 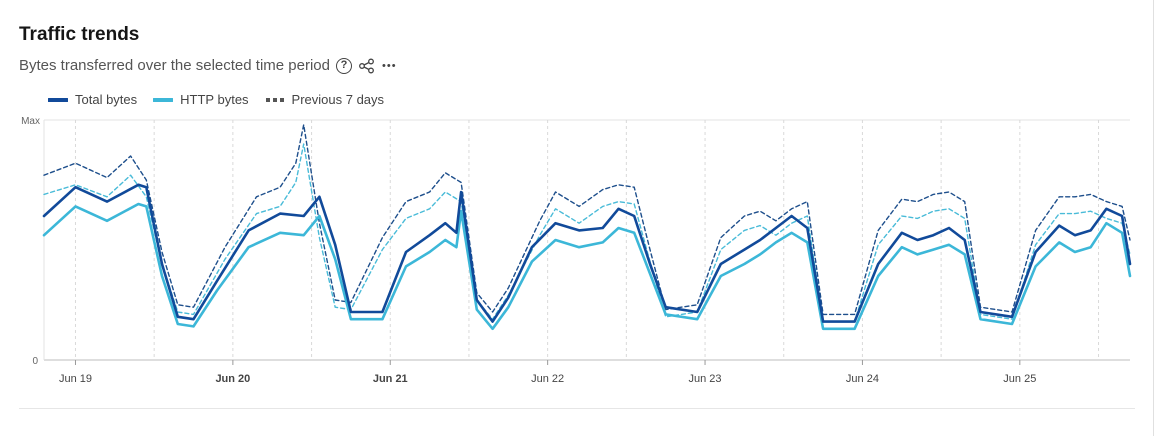 I want to click on y-tick-label-zero: 0, so click(x=35, y=361).